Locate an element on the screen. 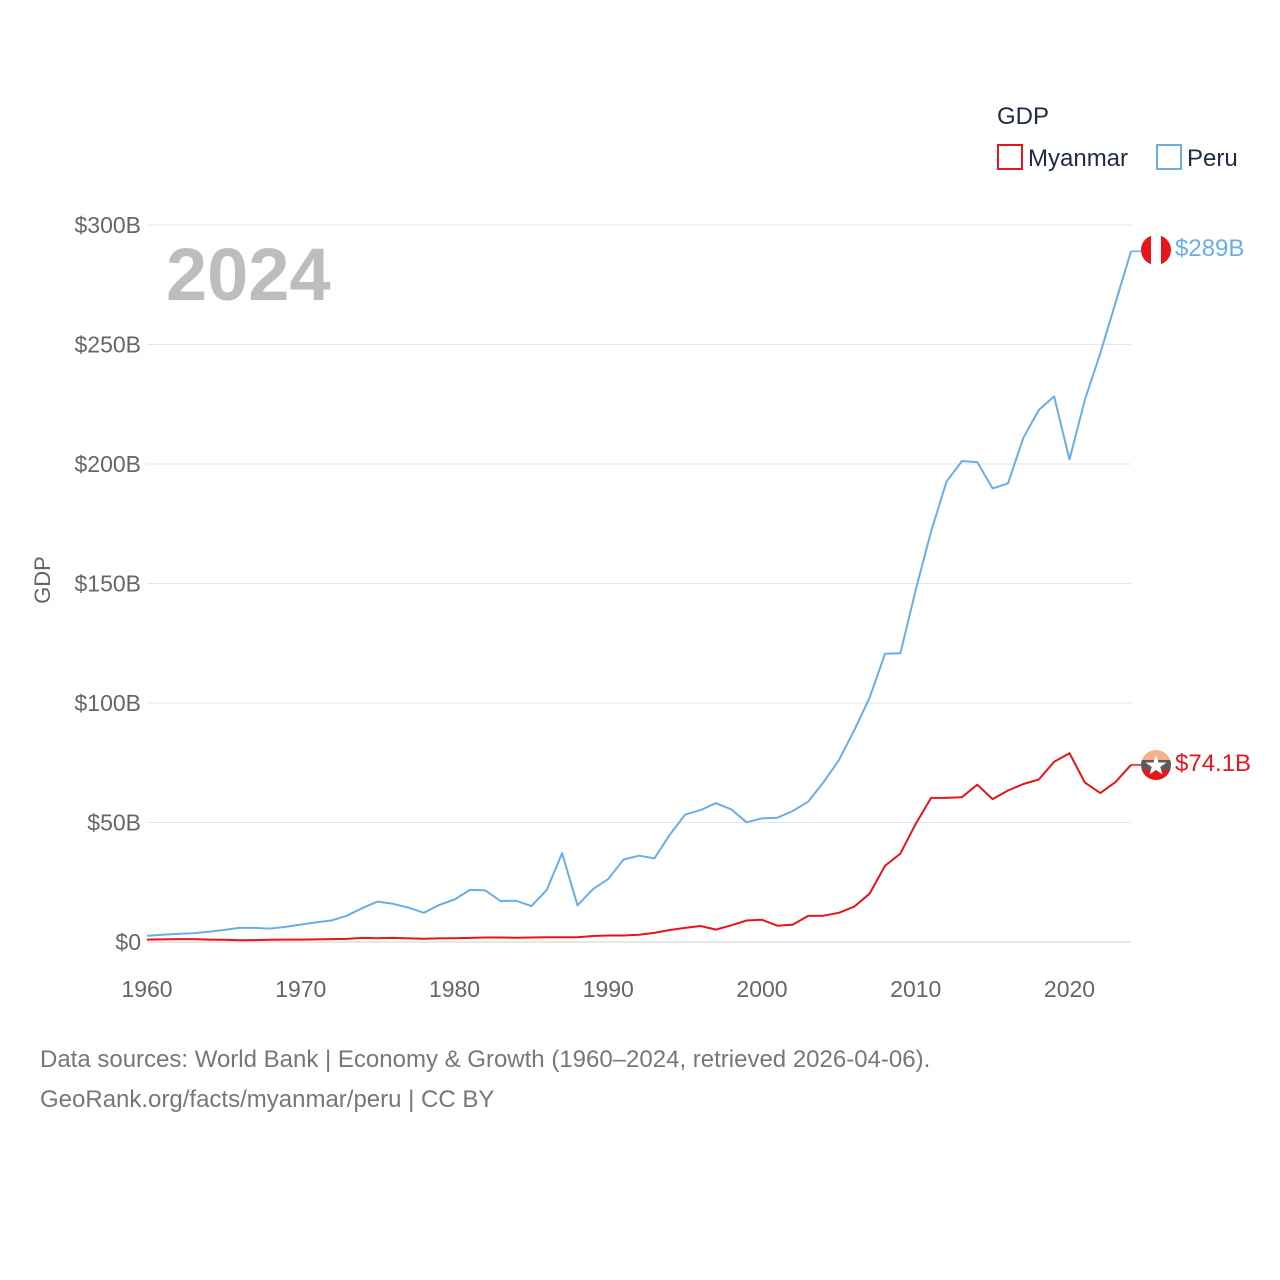 The height and width of the screenshot is (1280, 1280). x-tick-label: 2020 is located at coordinates (1069, 989).